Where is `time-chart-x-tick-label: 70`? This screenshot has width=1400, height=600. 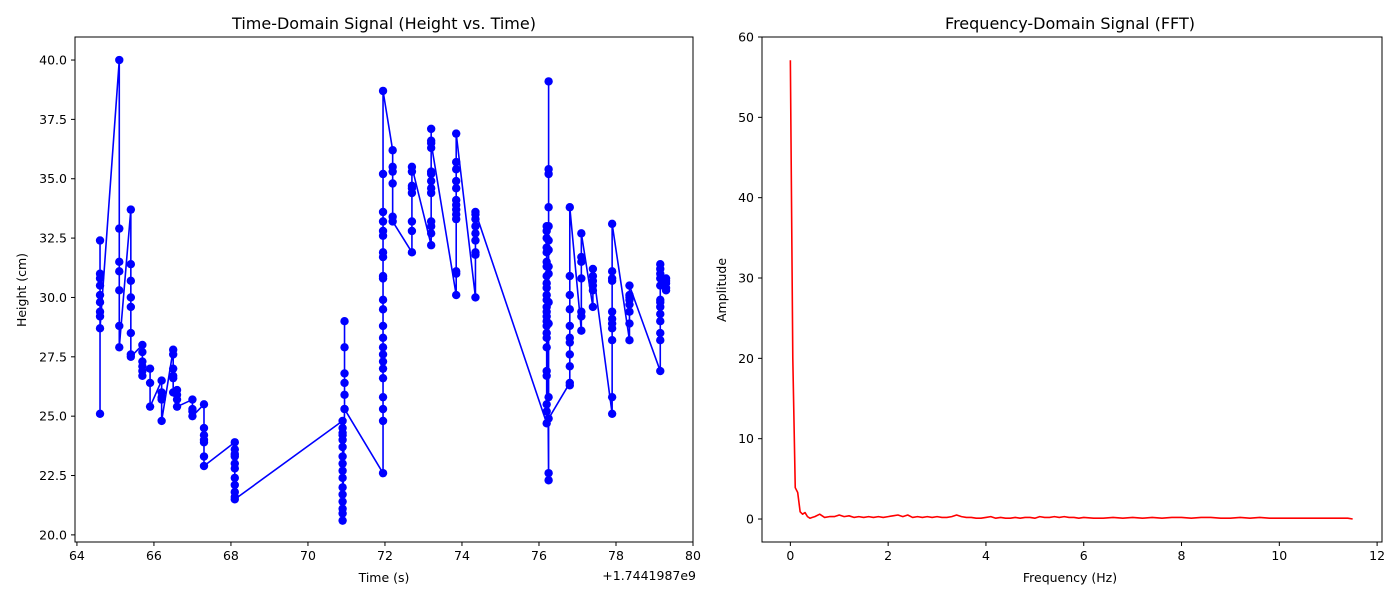
time-chart-x-tick-label: 70 is located at coordinates (308, 555).